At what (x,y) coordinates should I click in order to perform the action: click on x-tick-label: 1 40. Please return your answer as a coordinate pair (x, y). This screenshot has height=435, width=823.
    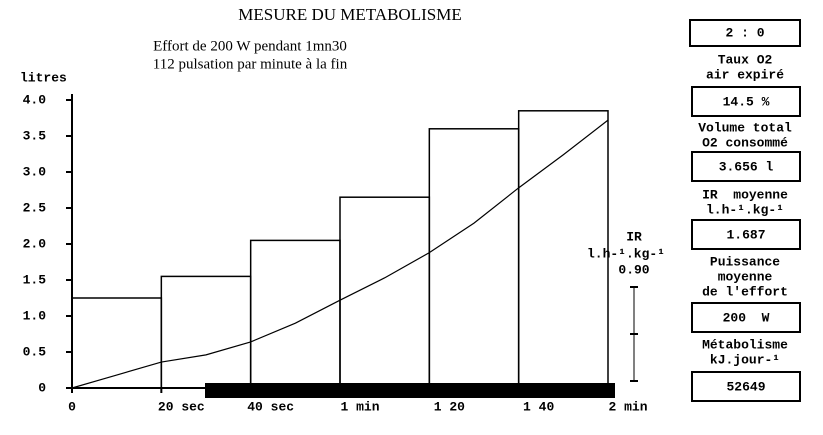
    Looking at the image, I should click on (538, 406).